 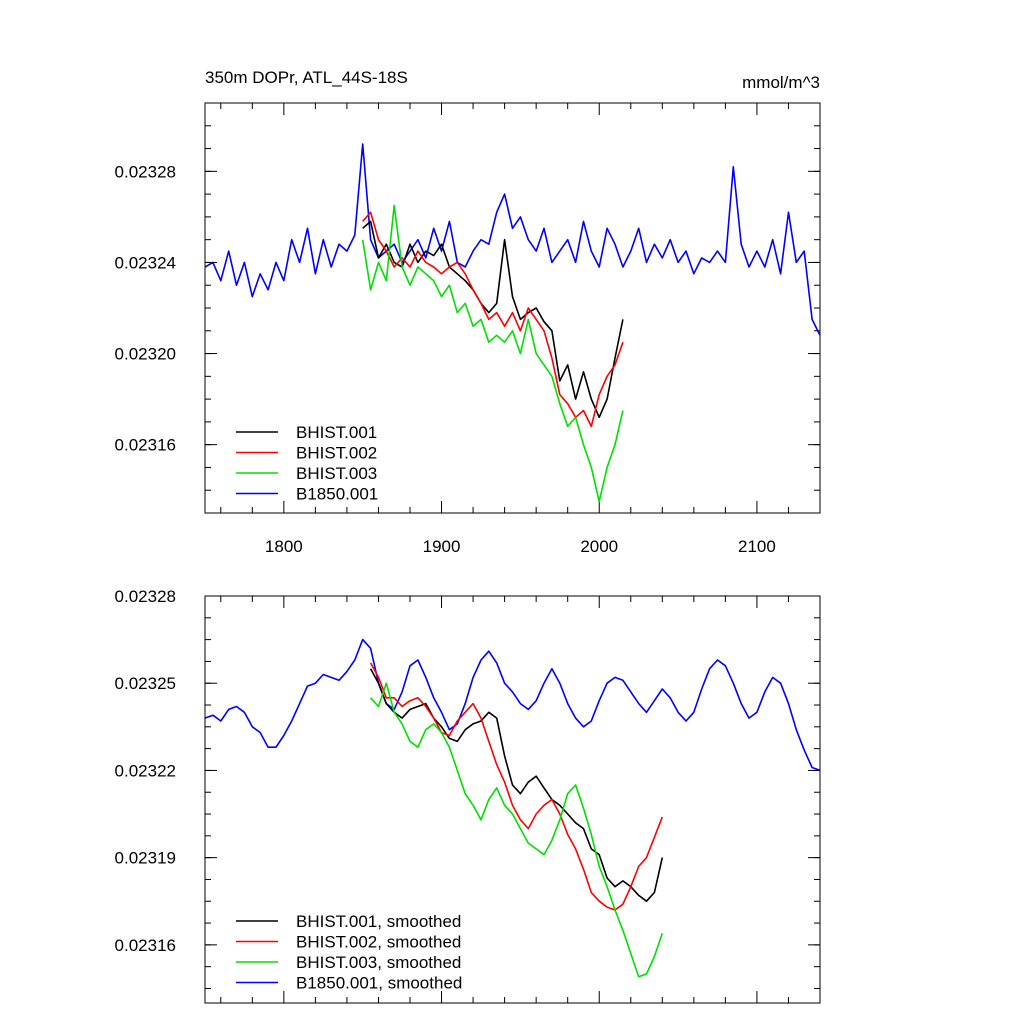 I want to click on legend-label: BHIST.003, smoothed, so click(x=378, y=962).